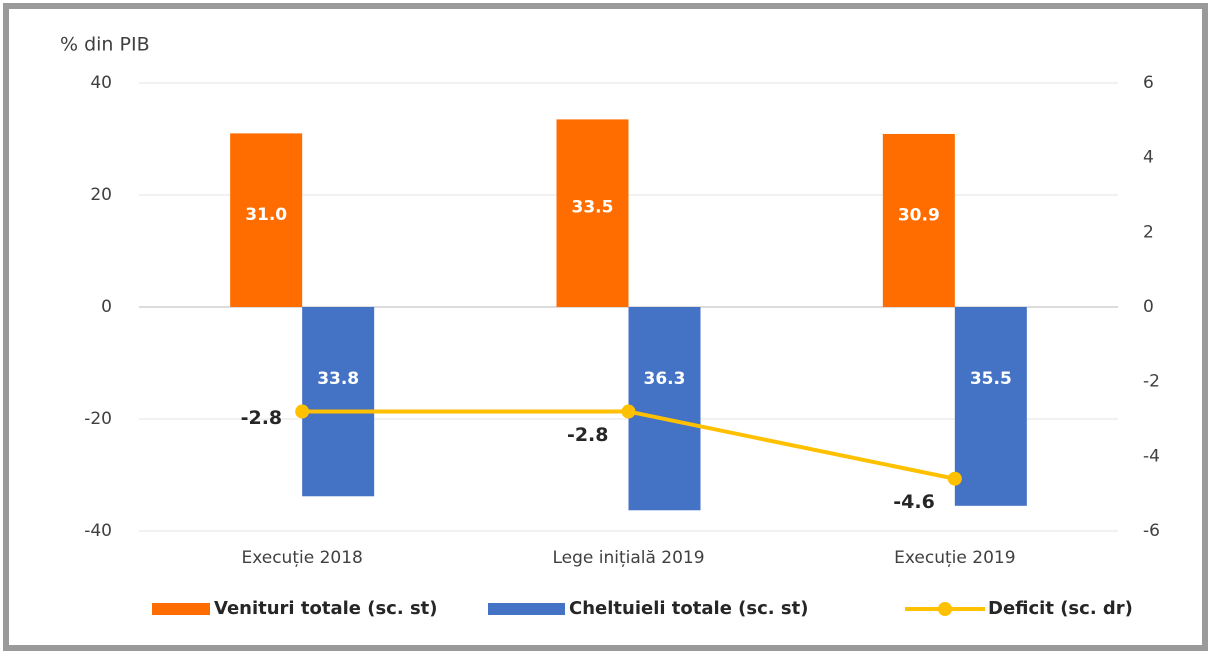  I want to click on y2-tick-label: 0, so click(1148, 307).